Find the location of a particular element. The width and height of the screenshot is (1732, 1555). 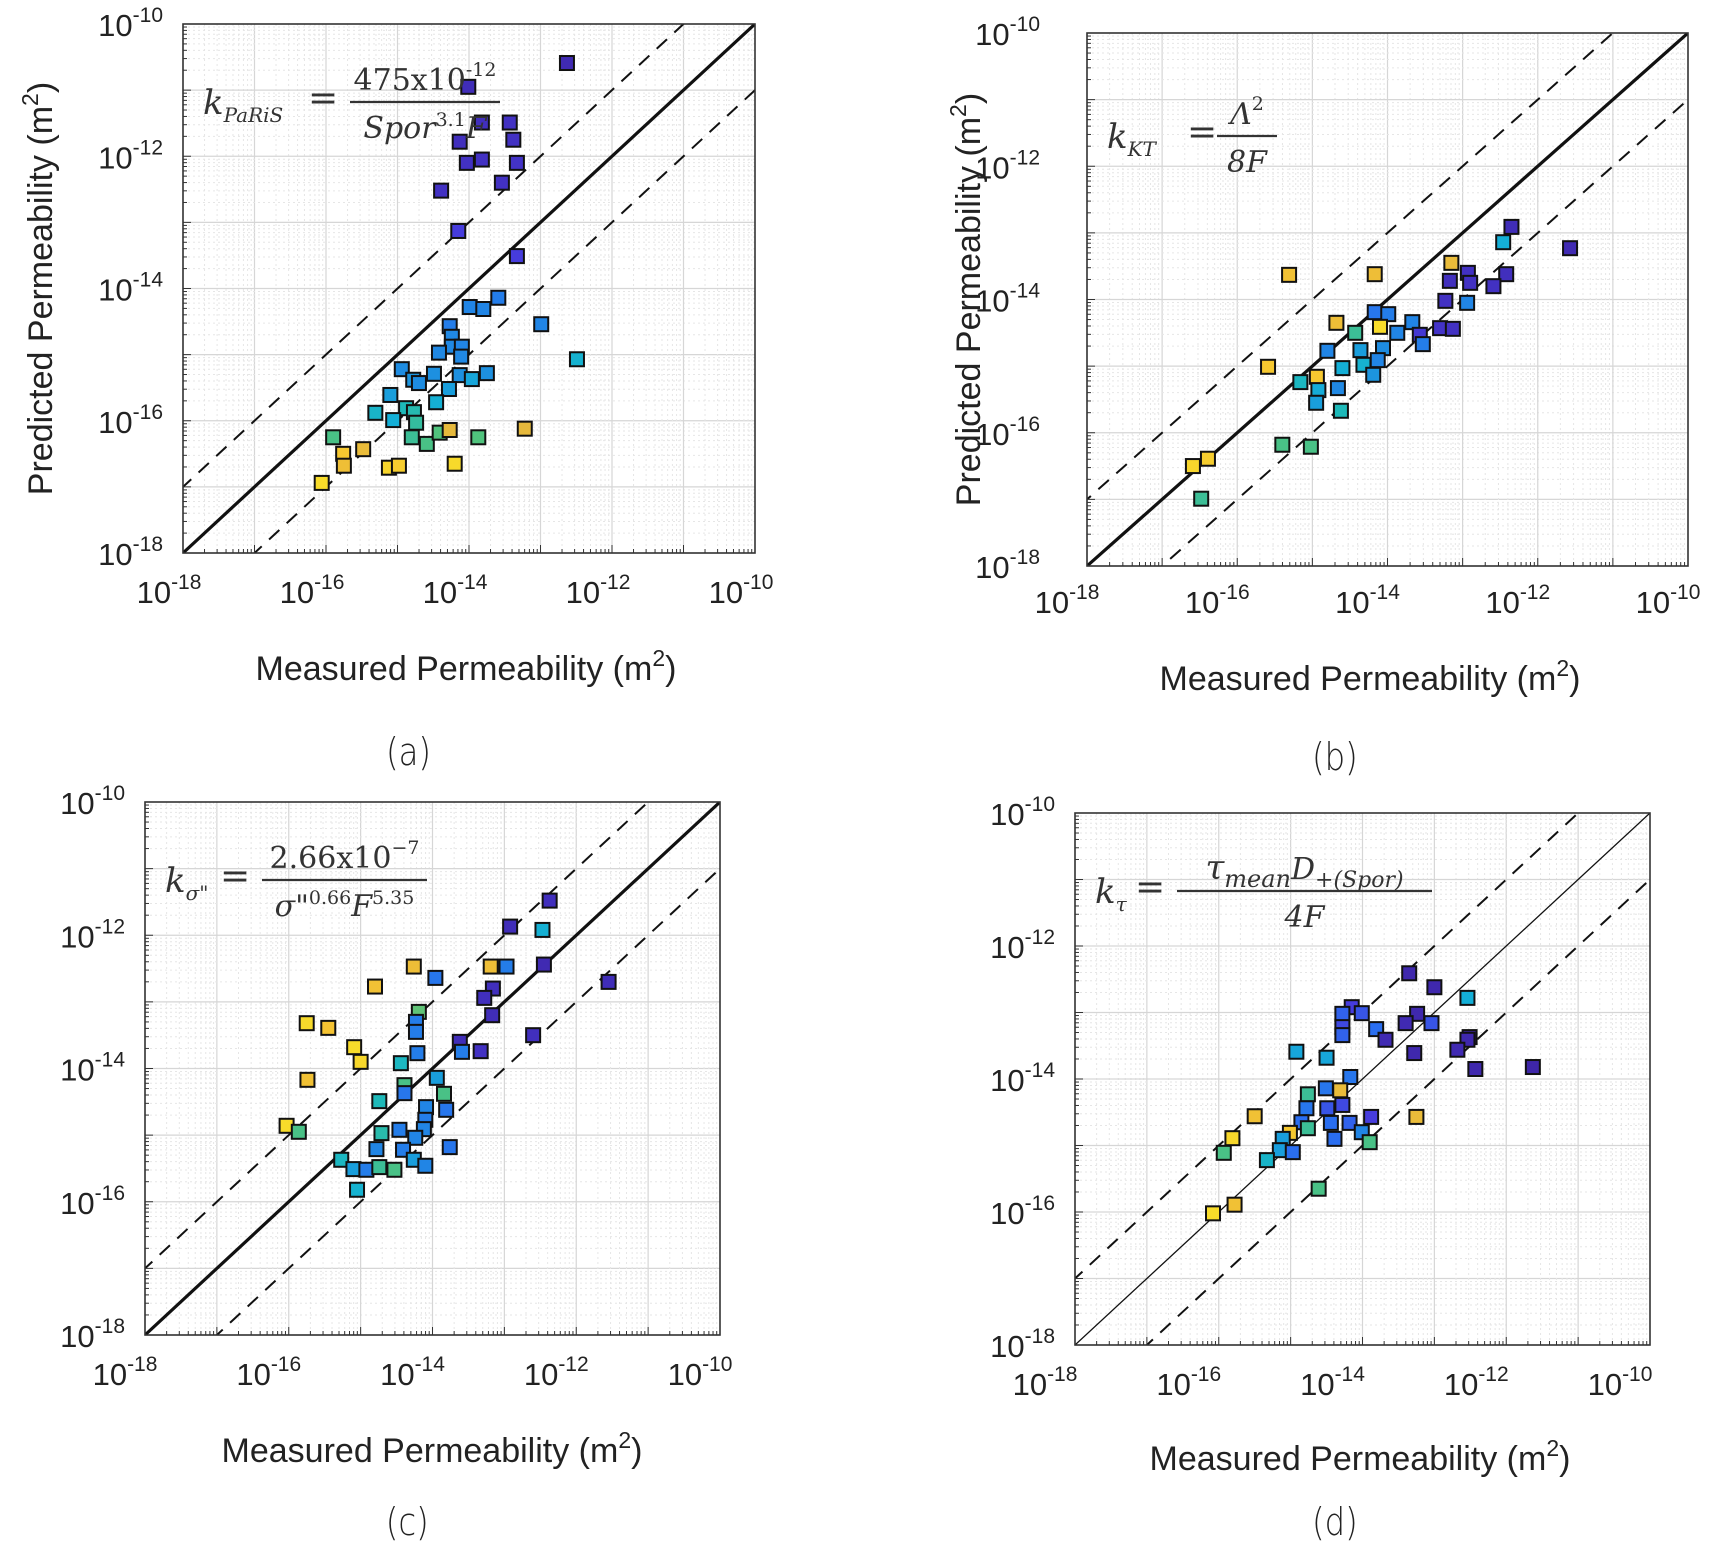

y-tick-label: 10-10 is located at coordinates (130, 23).